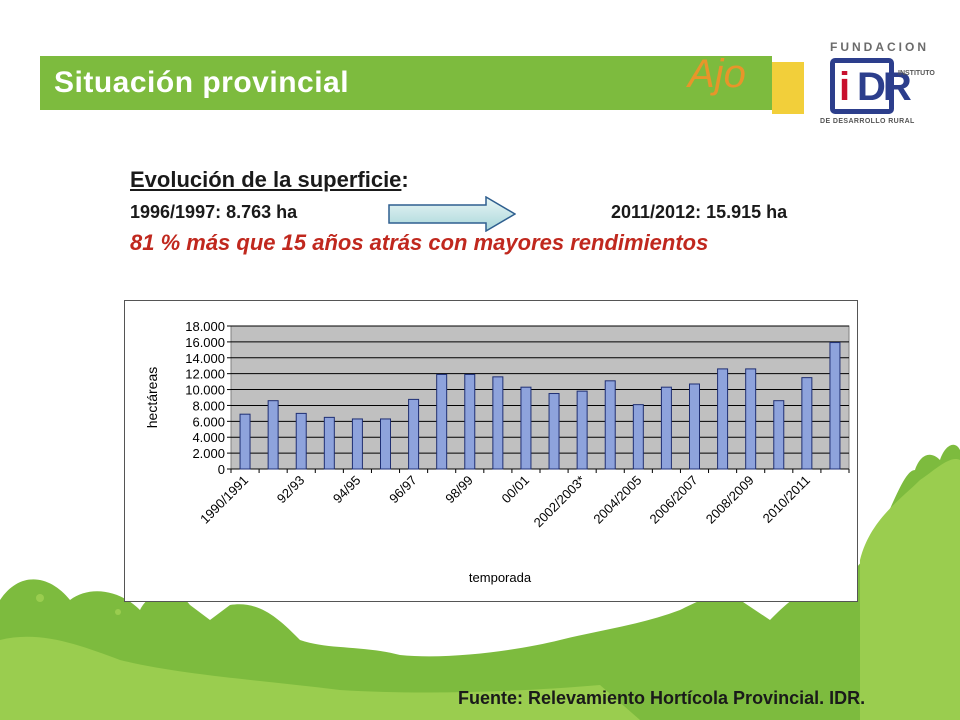  What do you see at coordinates (208, 437) in the screenshot?
I see `y-tick-label: 4.000` at bounding box center [208, 437].